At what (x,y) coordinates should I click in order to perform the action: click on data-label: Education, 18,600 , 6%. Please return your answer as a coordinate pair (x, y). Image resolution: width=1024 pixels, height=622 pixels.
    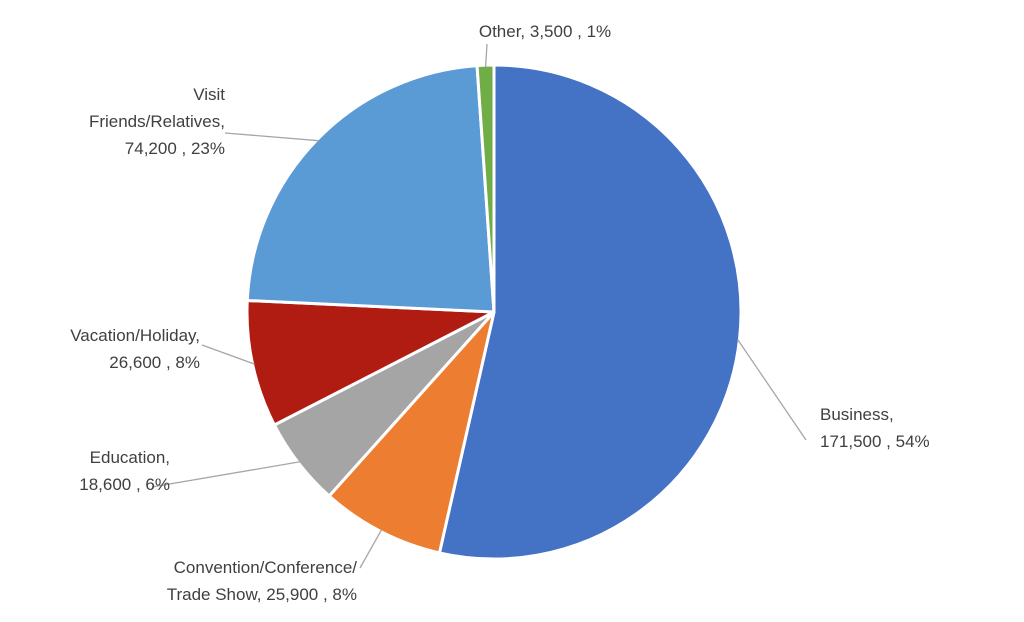
    Looking at the image, I should click on (124, 471).